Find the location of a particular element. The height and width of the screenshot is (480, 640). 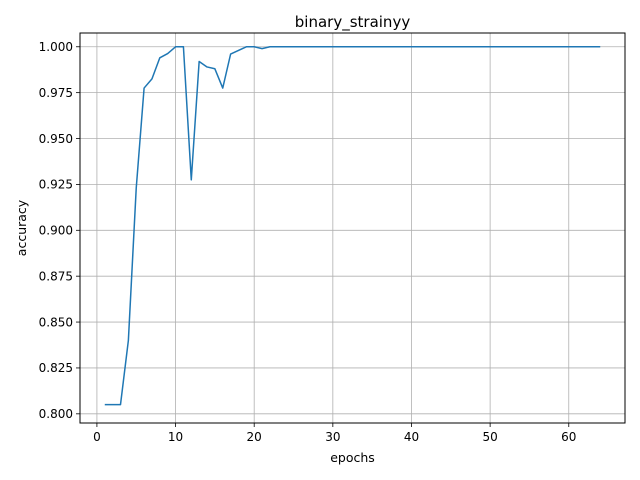

x-tick-label: 60 is located at coordinates (568, 437).